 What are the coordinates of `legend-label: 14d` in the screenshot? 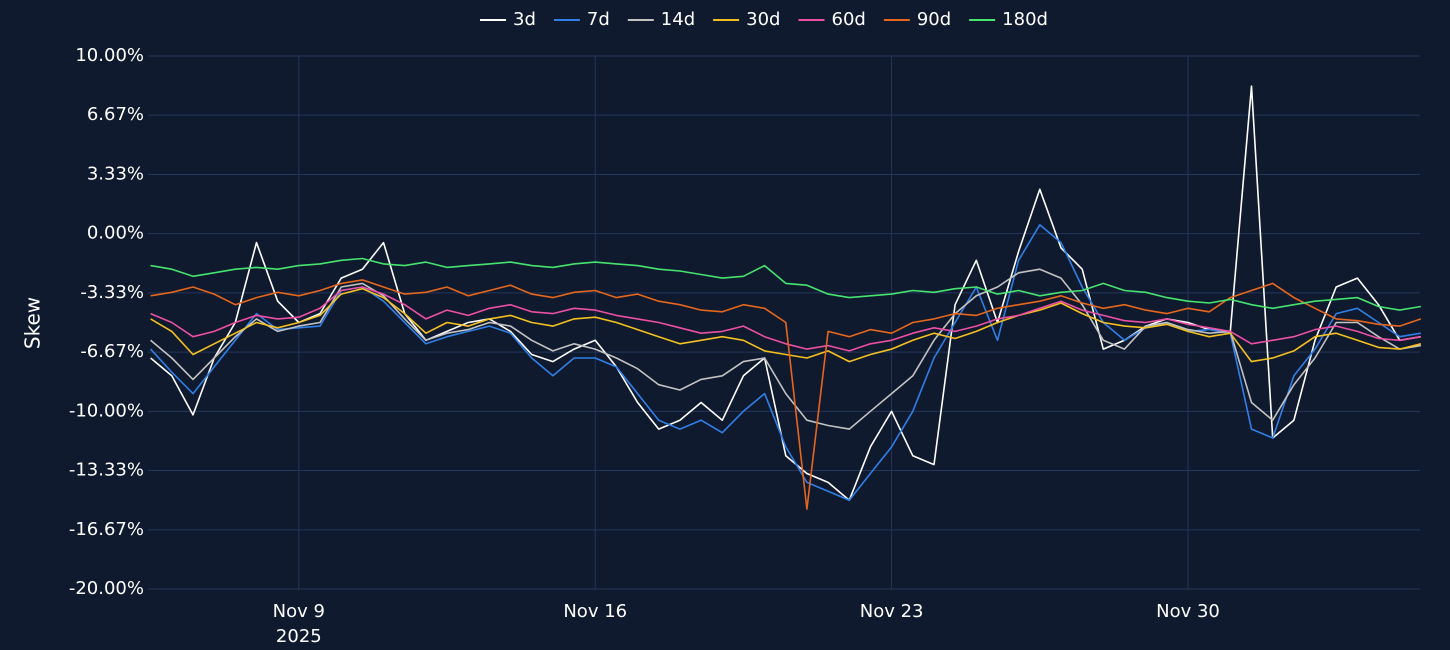 It's located at (678, 19).